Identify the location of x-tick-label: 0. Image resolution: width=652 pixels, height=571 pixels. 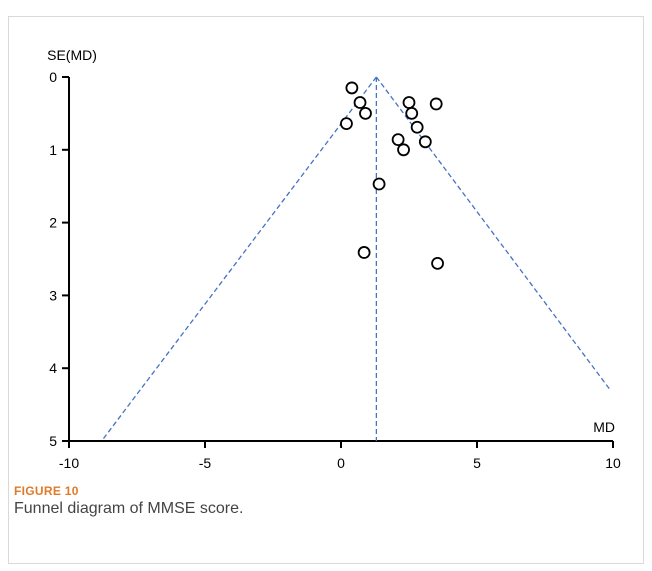
(341, 463).